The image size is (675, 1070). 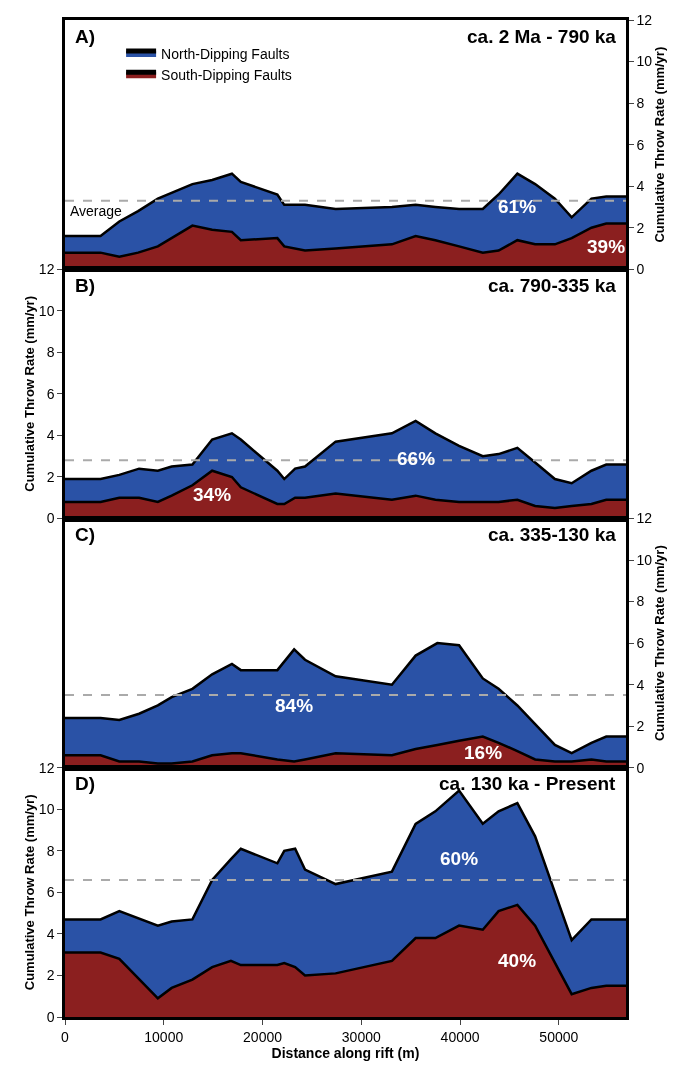 What do you see at coordinates (225, 53) in the screenshot?
I see `legend-label: North-Dipping Faults` at bounding box center [225, 53].